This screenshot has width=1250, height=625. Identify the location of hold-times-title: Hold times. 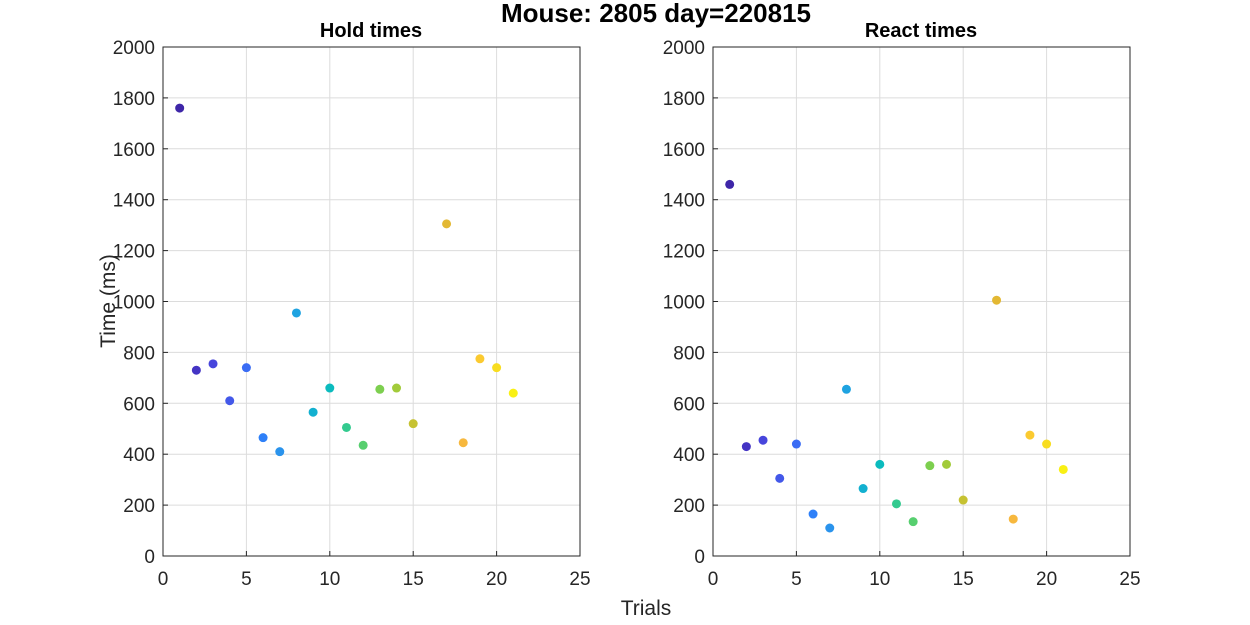
(371, 31).